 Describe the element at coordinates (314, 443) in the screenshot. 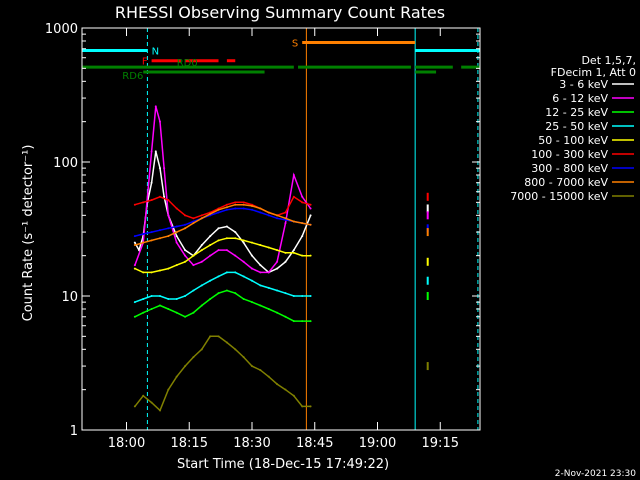

I see `x-tick-label: 18:45` at that location.